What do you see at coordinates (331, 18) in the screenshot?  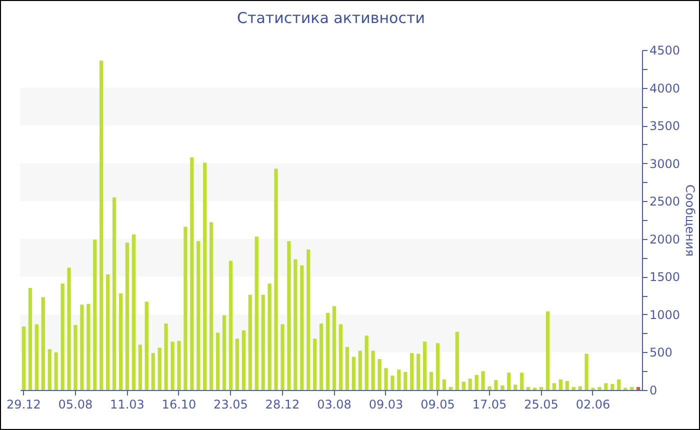 I see `chart-title: Статистика активности` at bounding box center [331, 18].